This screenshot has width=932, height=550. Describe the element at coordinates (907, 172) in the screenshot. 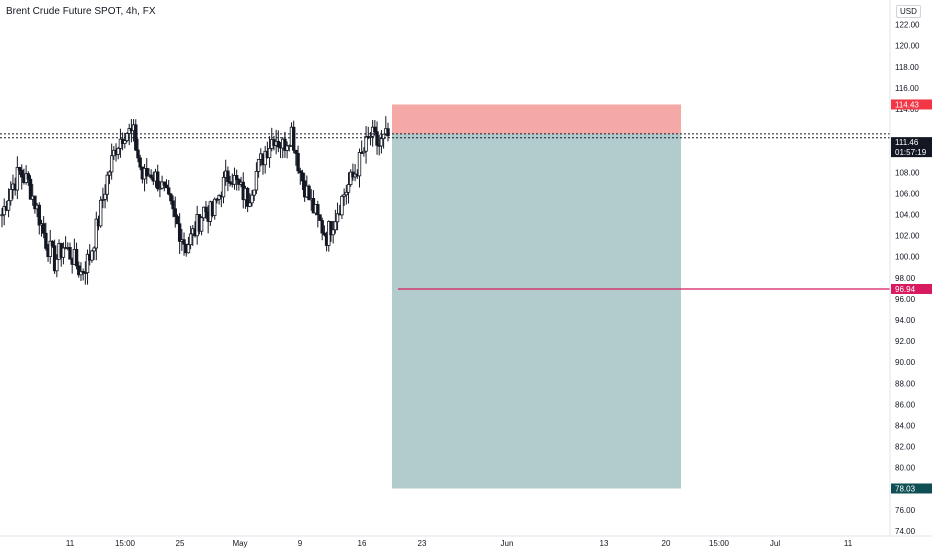

I see `y-tick-label: 108.00` at that location.